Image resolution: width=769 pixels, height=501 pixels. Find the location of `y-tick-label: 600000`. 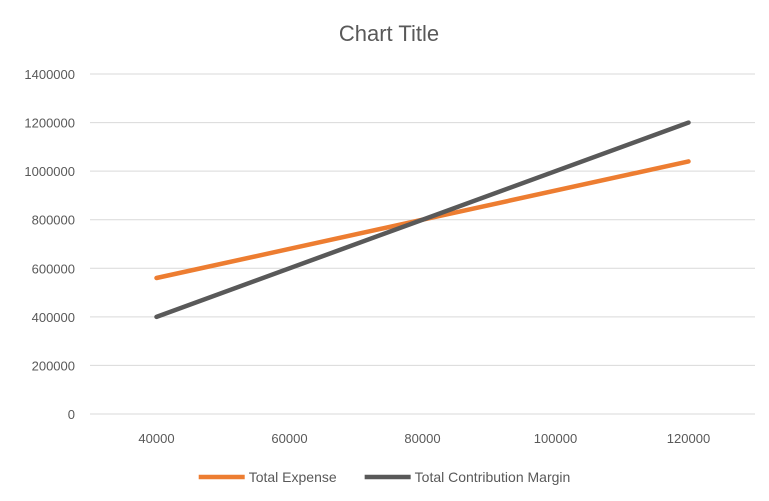

y-tick-label: 600000 is located at coordinates (53, 268).